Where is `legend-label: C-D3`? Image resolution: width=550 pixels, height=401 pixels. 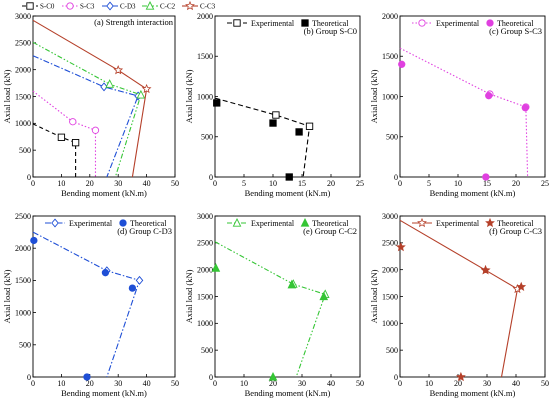 legend-label: C-D3 is located at coordinates (128, 7).